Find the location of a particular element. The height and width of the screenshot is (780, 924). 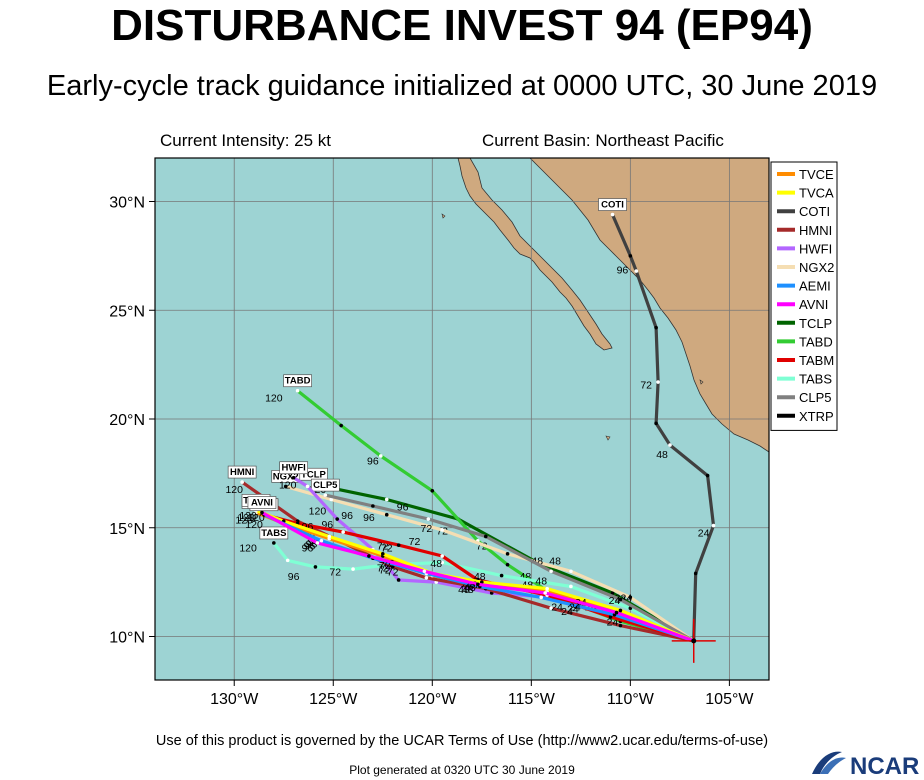

track-end-label: HWFI is located at coordinates (294, 468).